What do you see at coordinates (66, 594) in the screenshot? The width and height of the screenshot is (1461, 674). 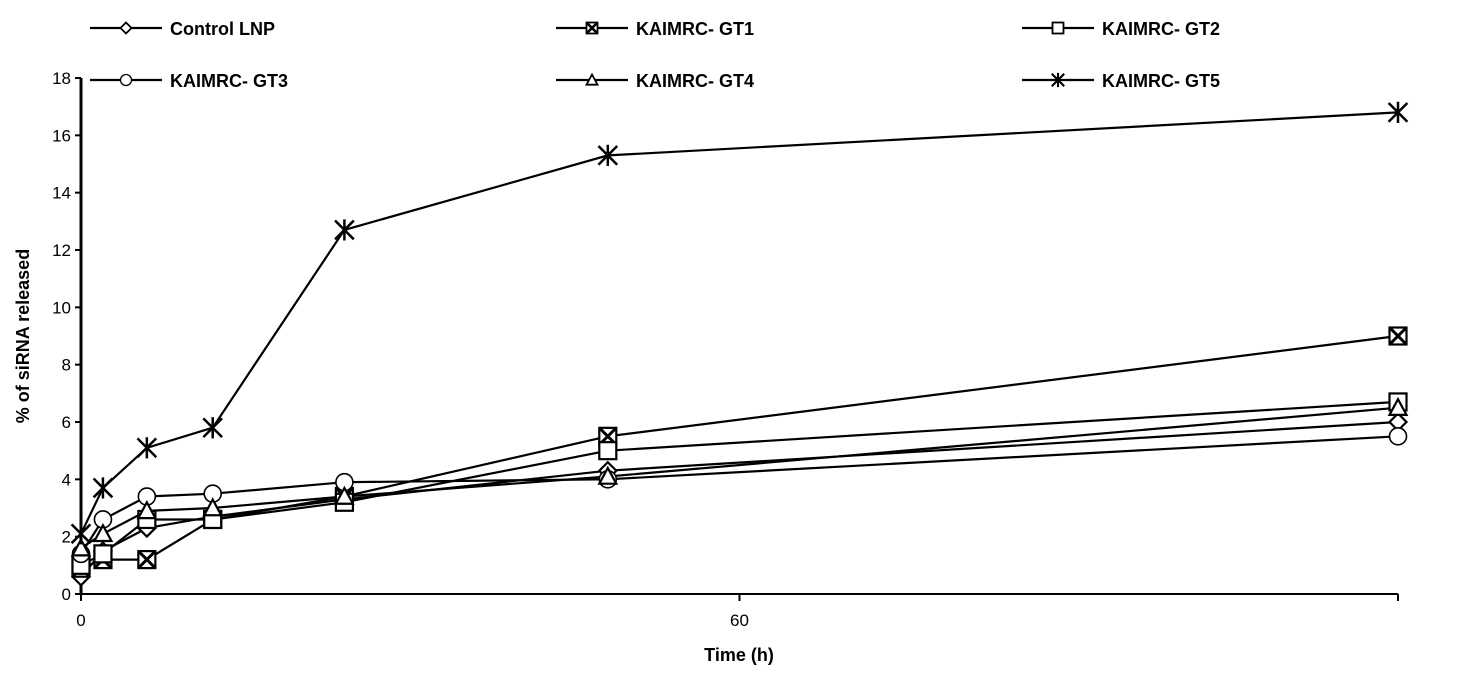 I see `y-tick-label: 0` at bounding box center [66, 594].